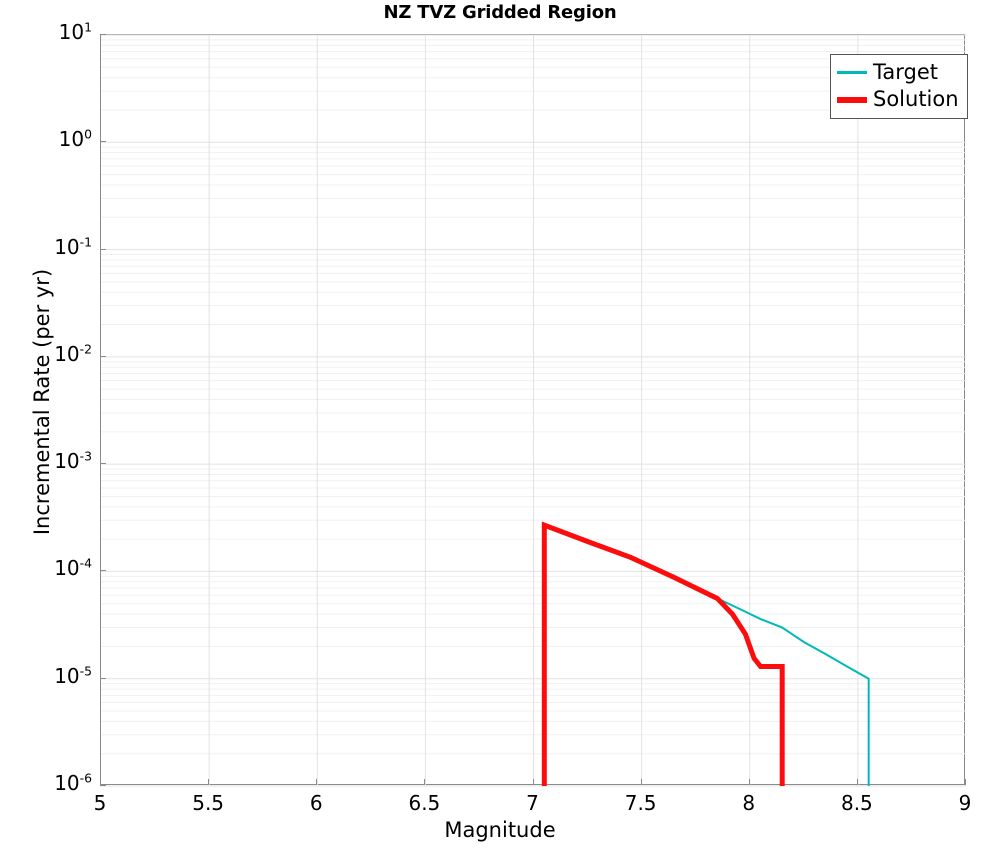  Describe the element at coordinates (73, 675) in the screenshot. I see `y-tick-label: 10⁻⁵` at that location.